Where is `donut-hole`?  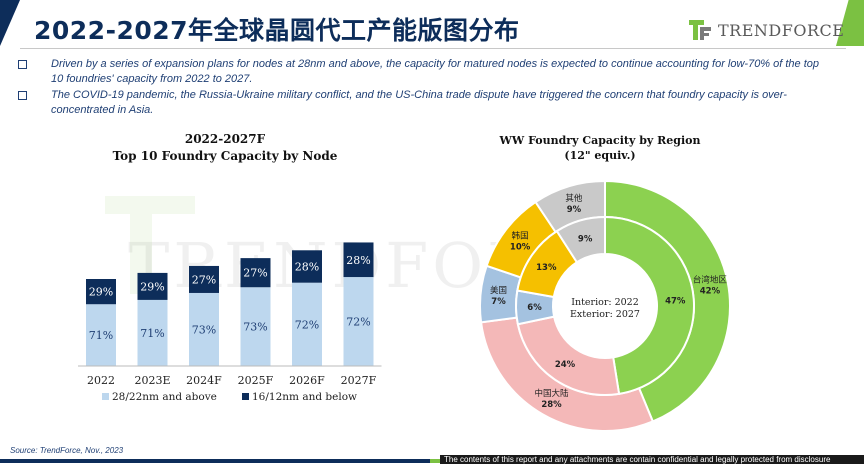
donut-hole is located at coordinates (605, 306).